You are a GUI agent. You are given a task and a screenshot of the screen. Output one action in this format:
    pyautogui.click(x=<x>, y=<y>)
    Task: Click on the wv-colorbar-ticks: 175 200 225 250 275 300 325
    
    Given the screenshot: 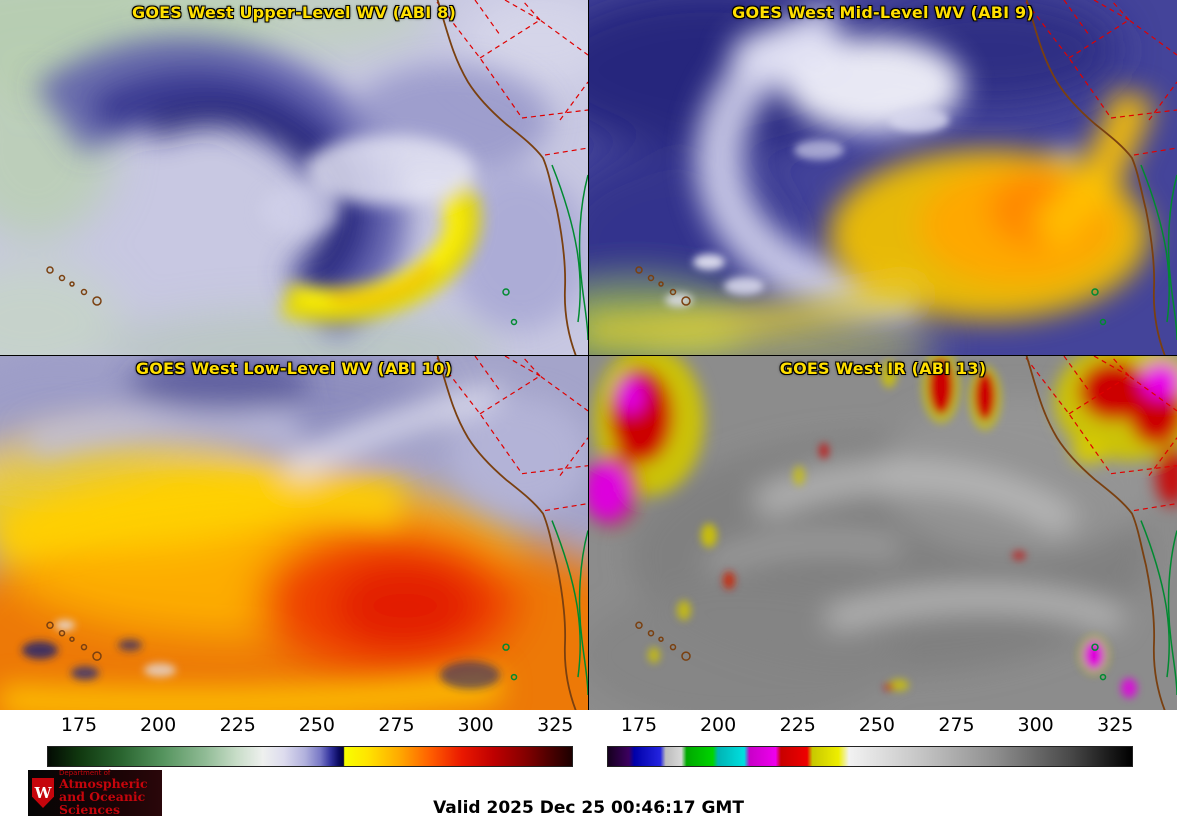 What is the action you would take?
    pyautogui.click(x=310, y=727)
    